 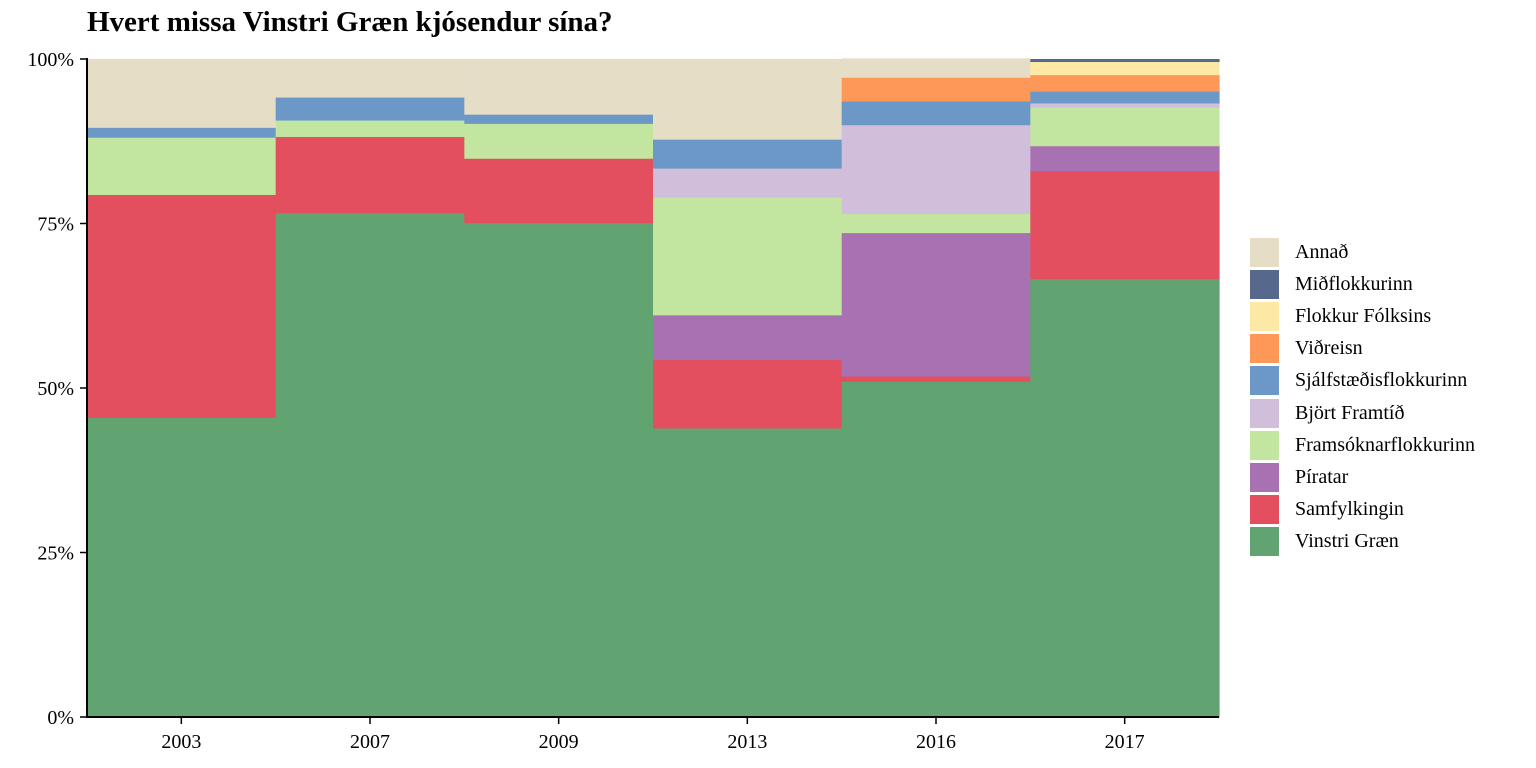 I want to click on bar-segment-framsoknarflokkurinn-2007, so click(x=370, y=129).